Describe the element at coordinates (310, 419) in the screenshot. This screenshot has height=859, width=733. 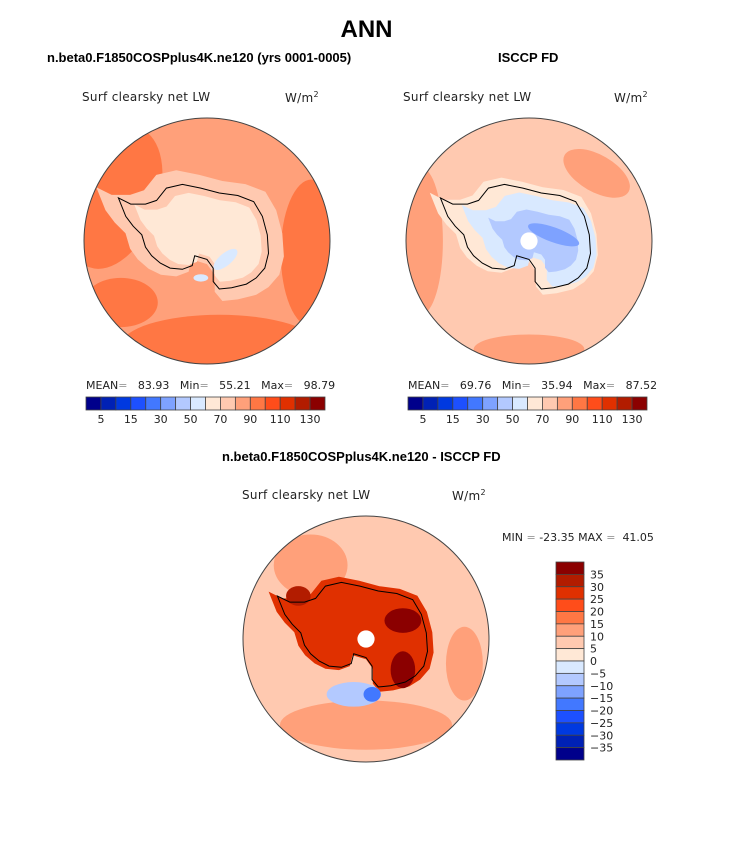
I see `colorbar-tick-label: 130` at that location.